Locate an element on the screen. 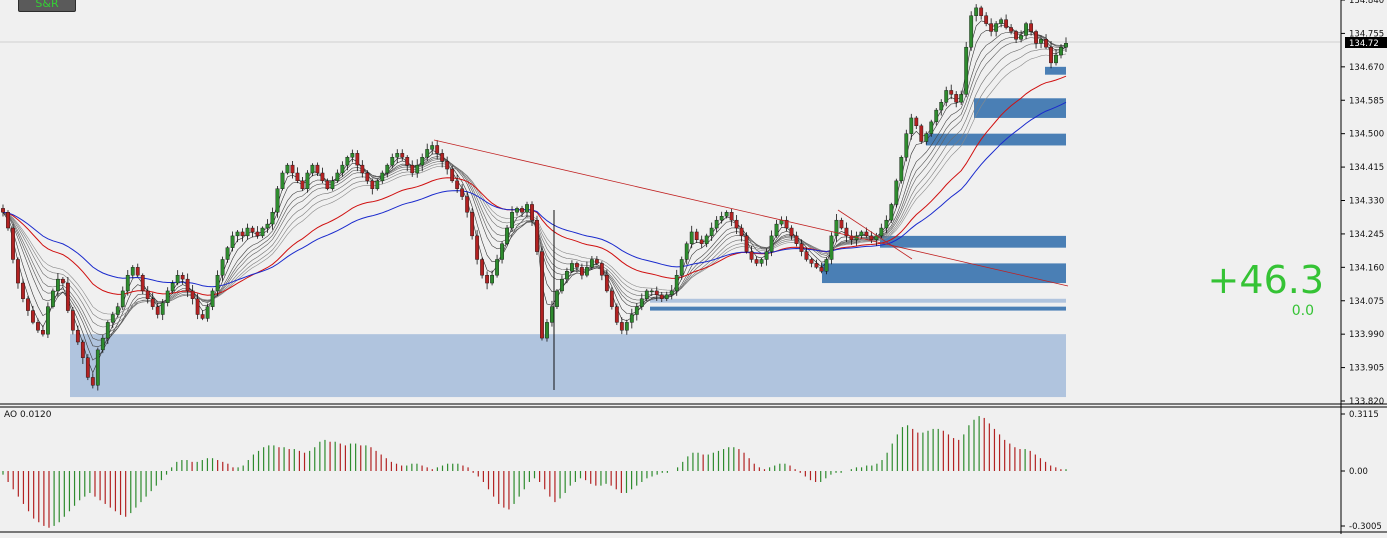 Image resolution: width=1387 pixels, height=538 pixels. trendline is located at coordinates (751, 213).